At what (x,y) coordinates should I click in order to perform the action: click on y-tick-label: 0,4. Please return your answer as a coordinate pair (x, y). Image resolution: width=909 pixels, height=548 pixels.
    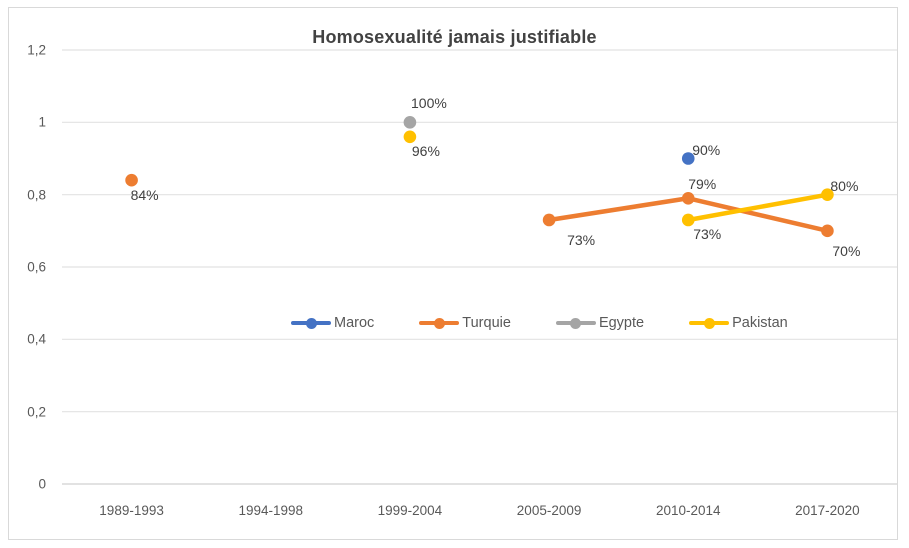
    Looking at the image, I should click on (36, 339).